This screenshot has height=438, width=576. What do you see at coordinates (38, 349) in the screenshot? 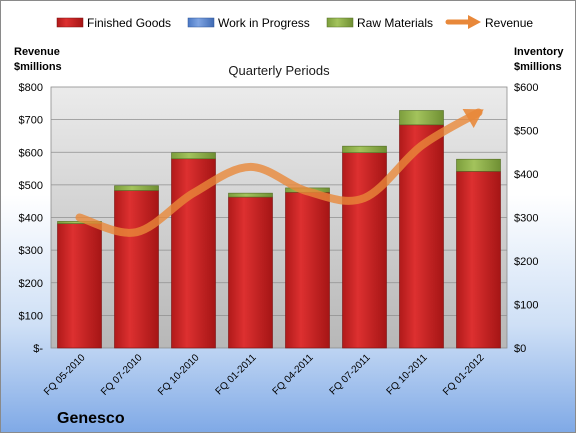
I see `left-tick-label: $-` at bounding box center [38, 349].